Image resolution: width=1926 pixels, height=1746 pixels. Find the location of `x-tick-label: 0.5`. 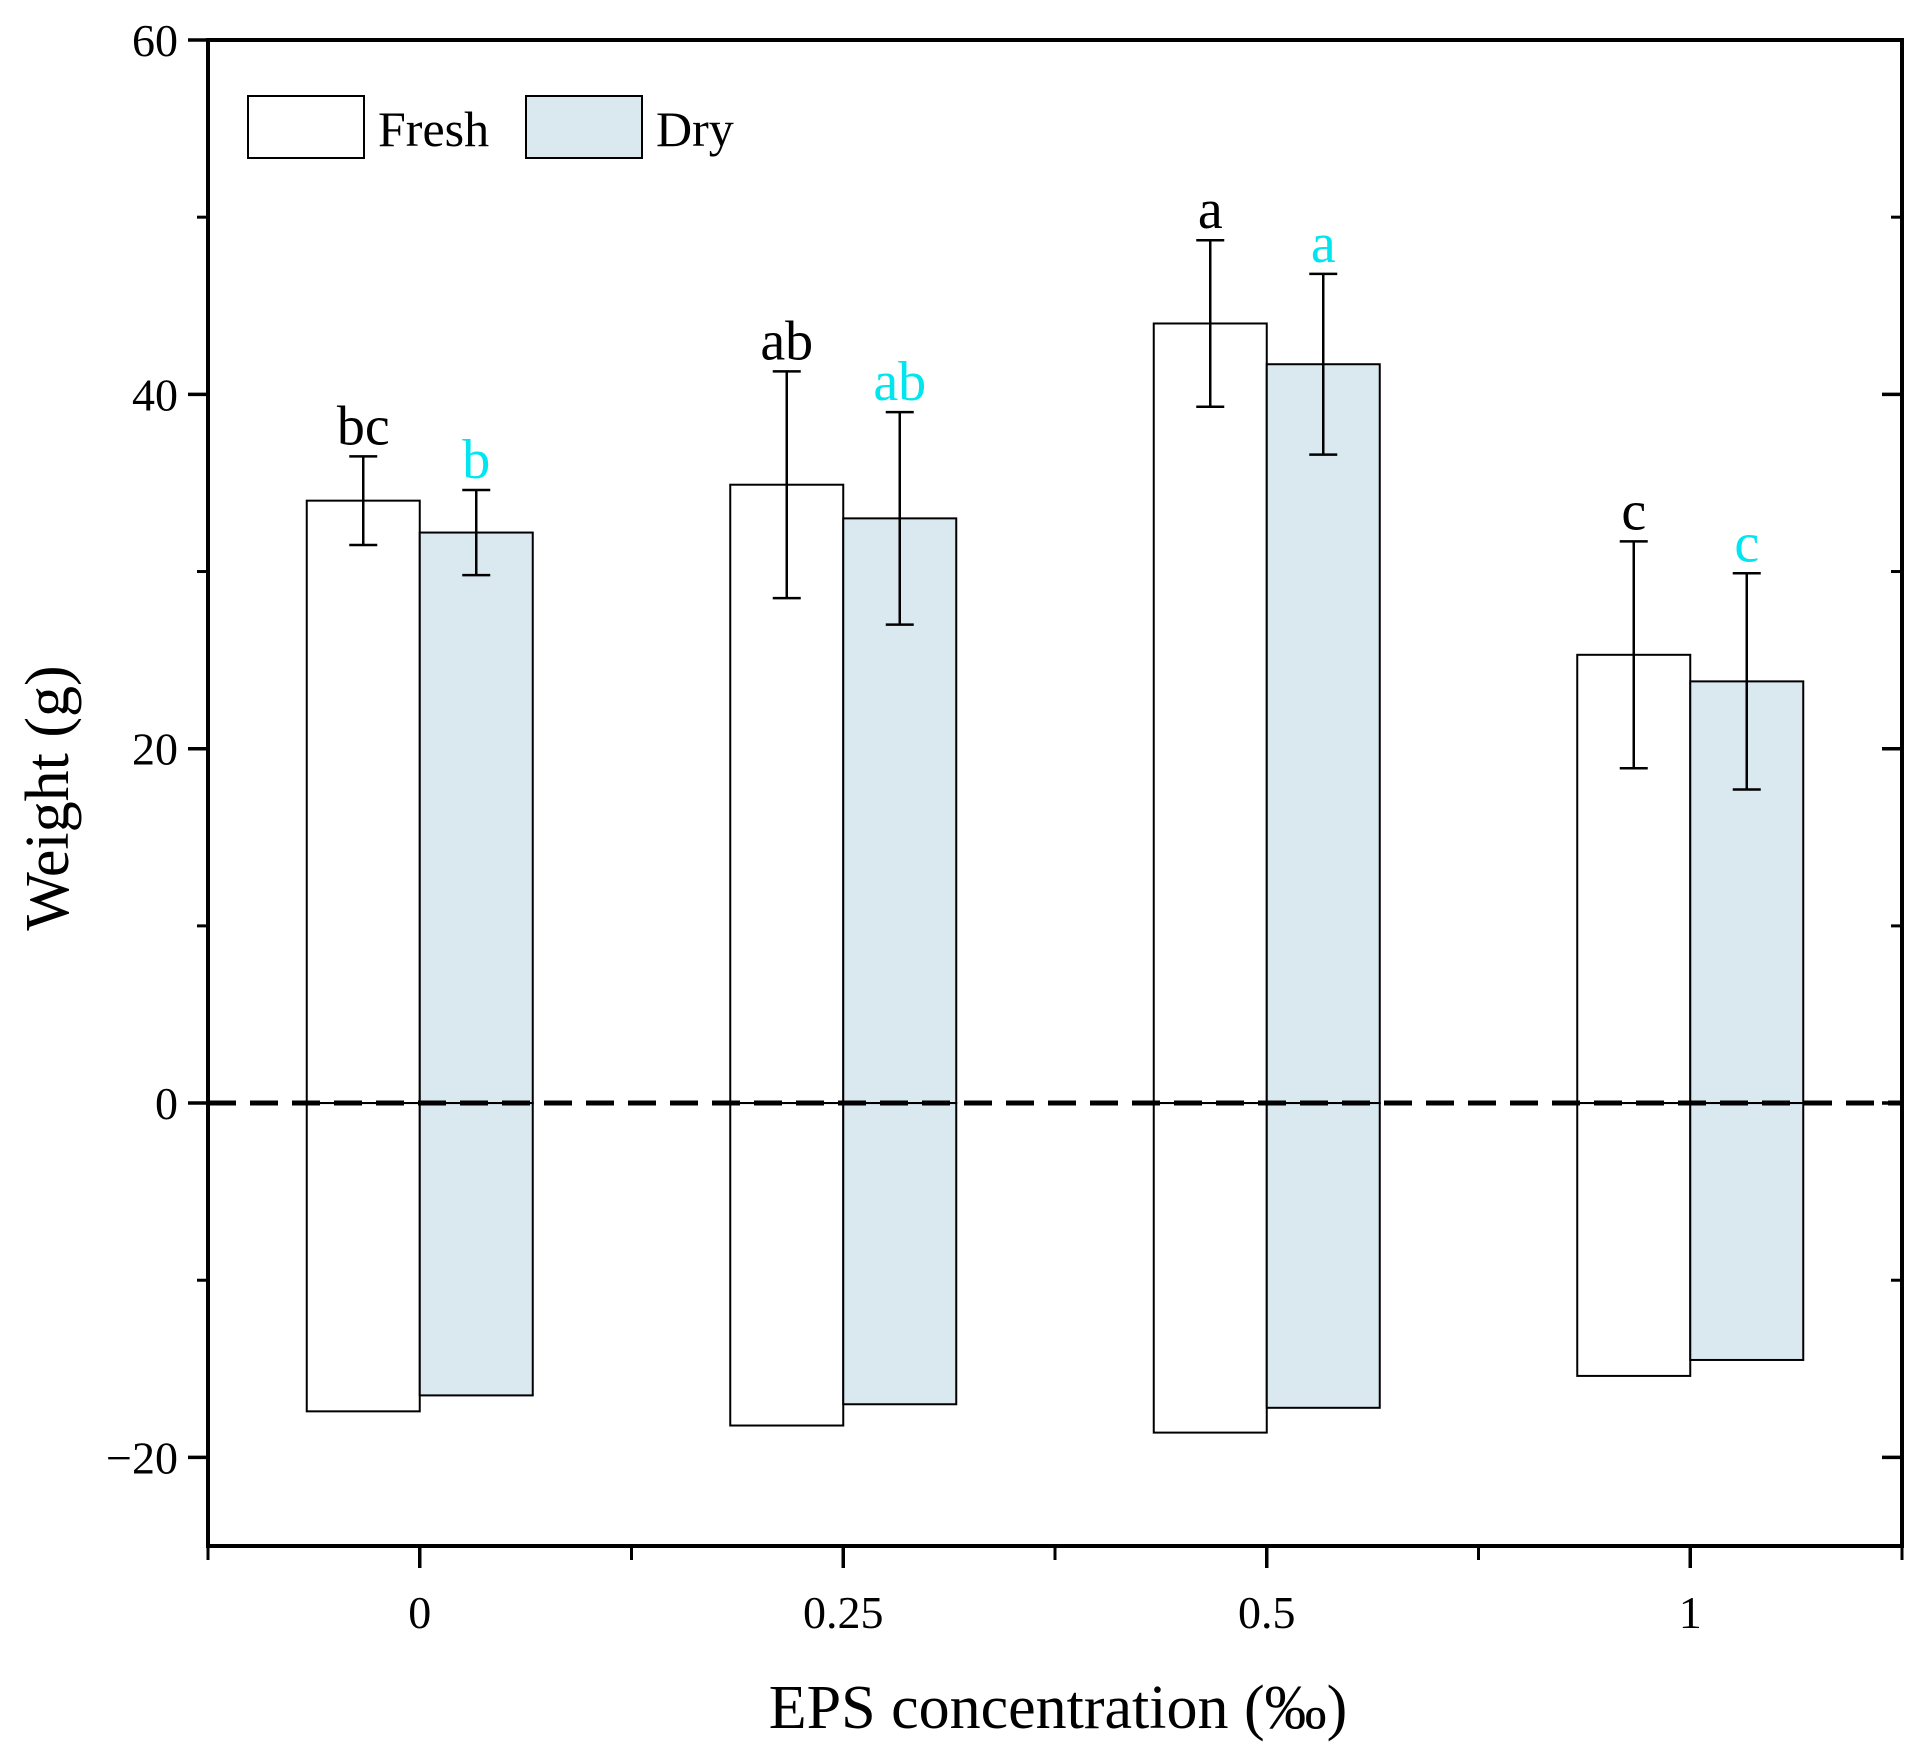

x-tick-label: 0.5 is located at coordinates (1267, 1612).